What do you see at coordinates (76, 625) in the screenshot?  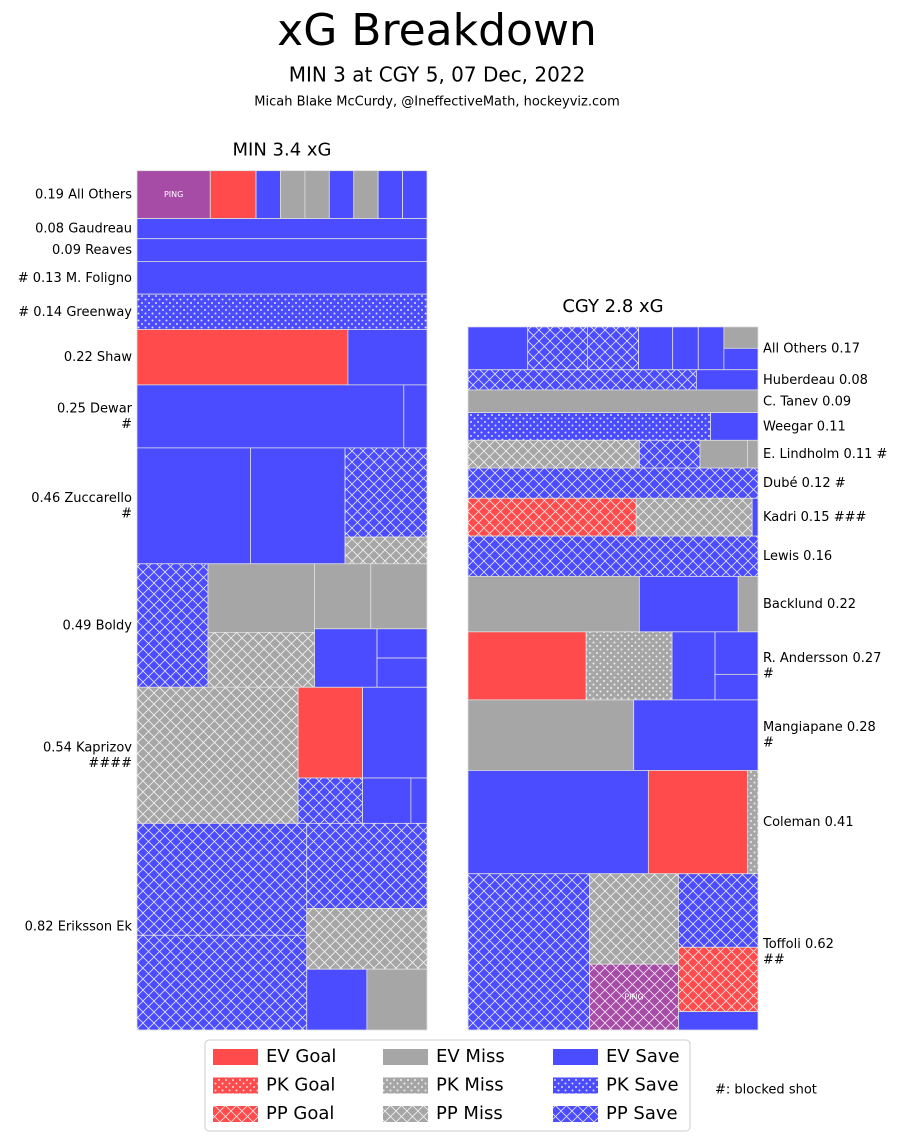 I see `player-xg: 0.49` at bounding box center [76, 625].